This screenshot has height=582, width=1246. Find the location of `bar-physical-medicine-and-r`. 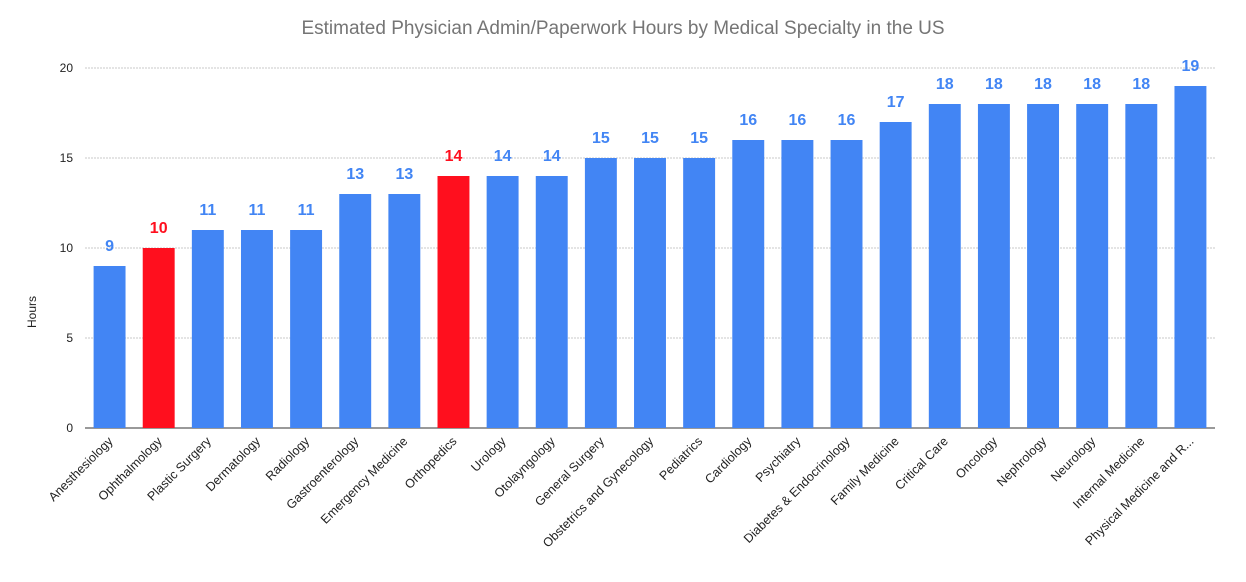

bar-physical-medicine-and-r is located at coordinates (1190, 257).